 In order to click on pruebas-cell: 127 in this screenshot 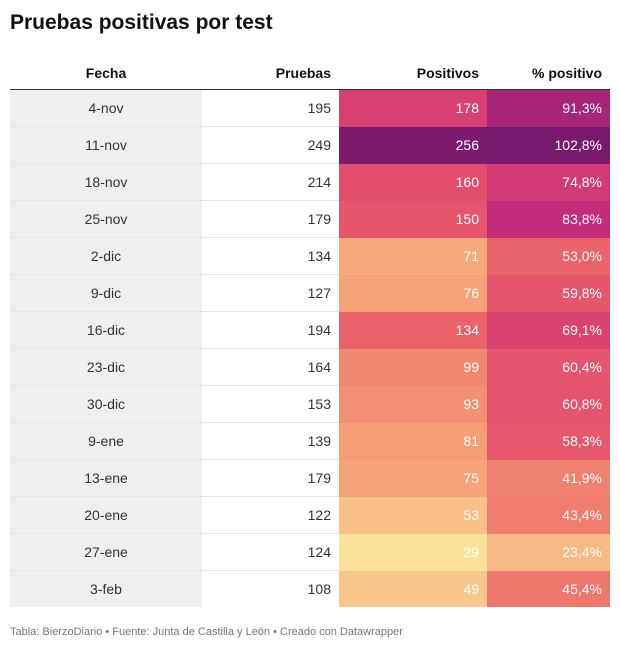, I will do `click(270, 293)`.